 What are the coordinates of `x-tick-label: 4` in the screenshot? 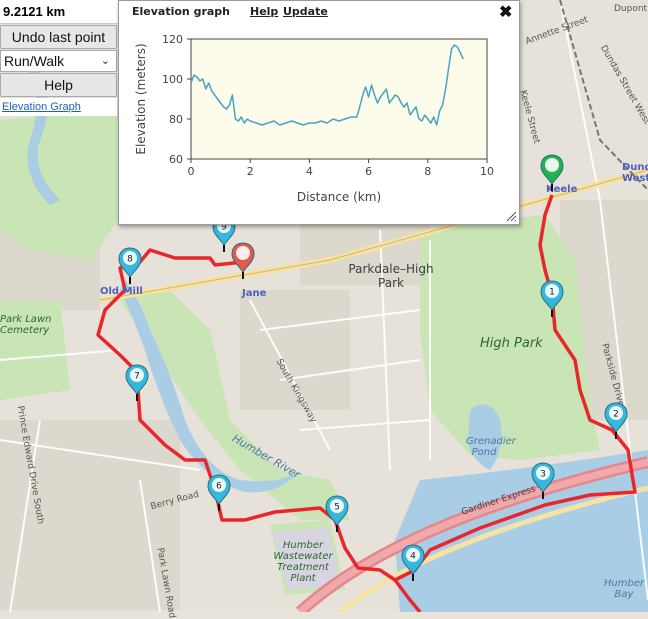 It's located at (309, 171).